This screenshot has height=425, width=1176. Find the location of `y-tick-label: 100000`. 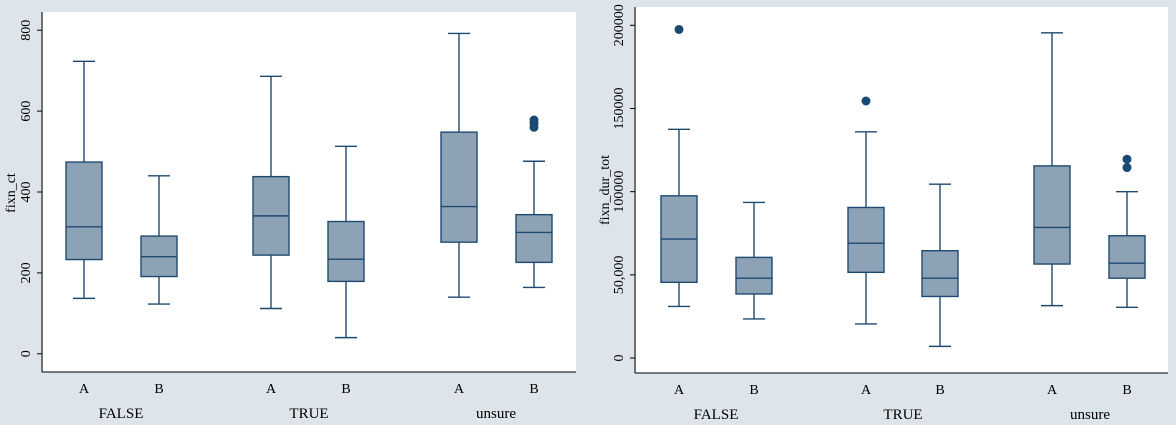

y-tick-label: 100000 is located at coordinates (619, 192).